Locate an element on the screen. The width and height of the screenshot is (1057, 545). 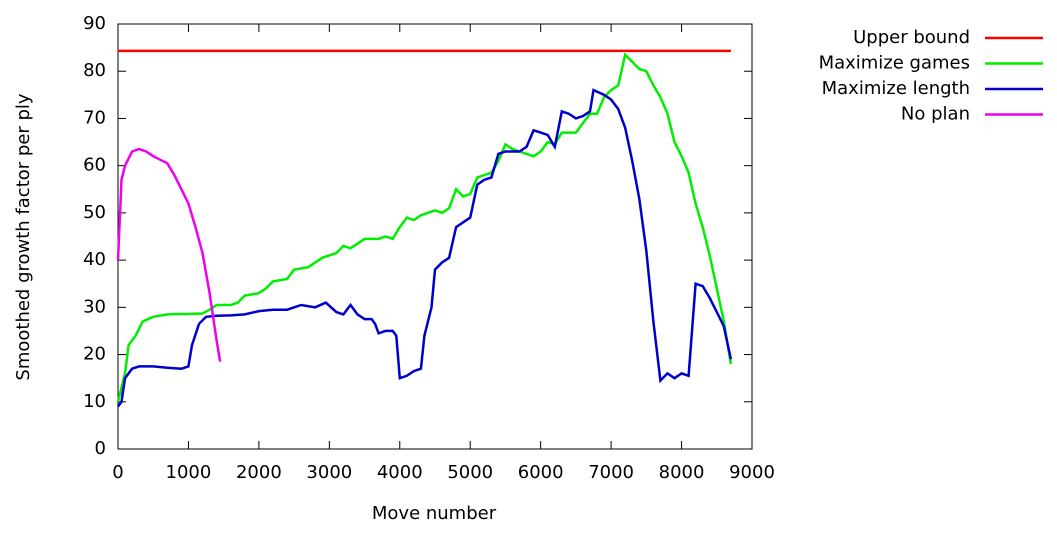
x-tick-label: 7000 is located at coordinates (611, 472).